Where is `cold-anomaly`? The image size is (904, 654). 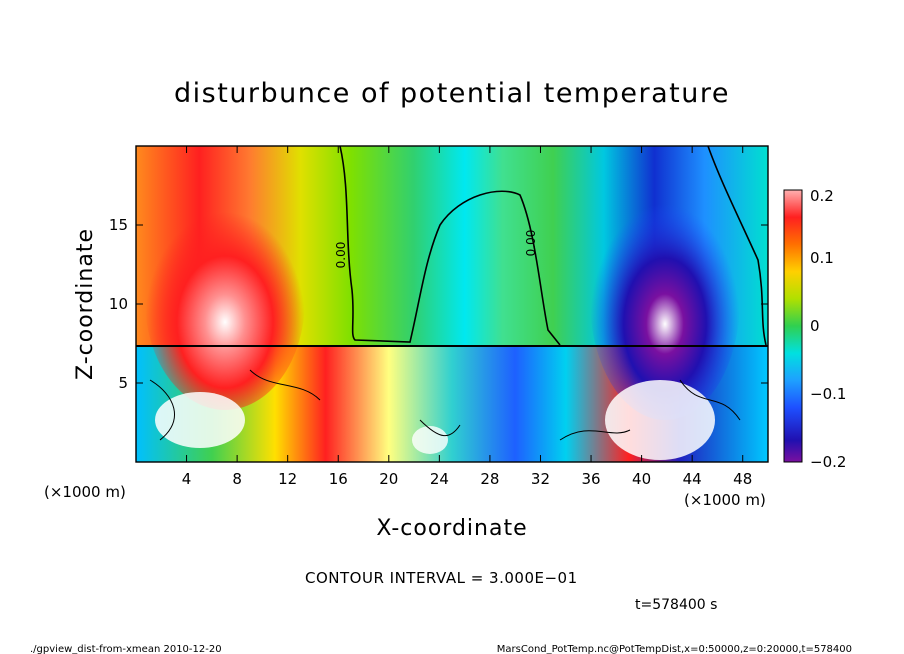 cold-anomaly is located at coordinates (665, 300).